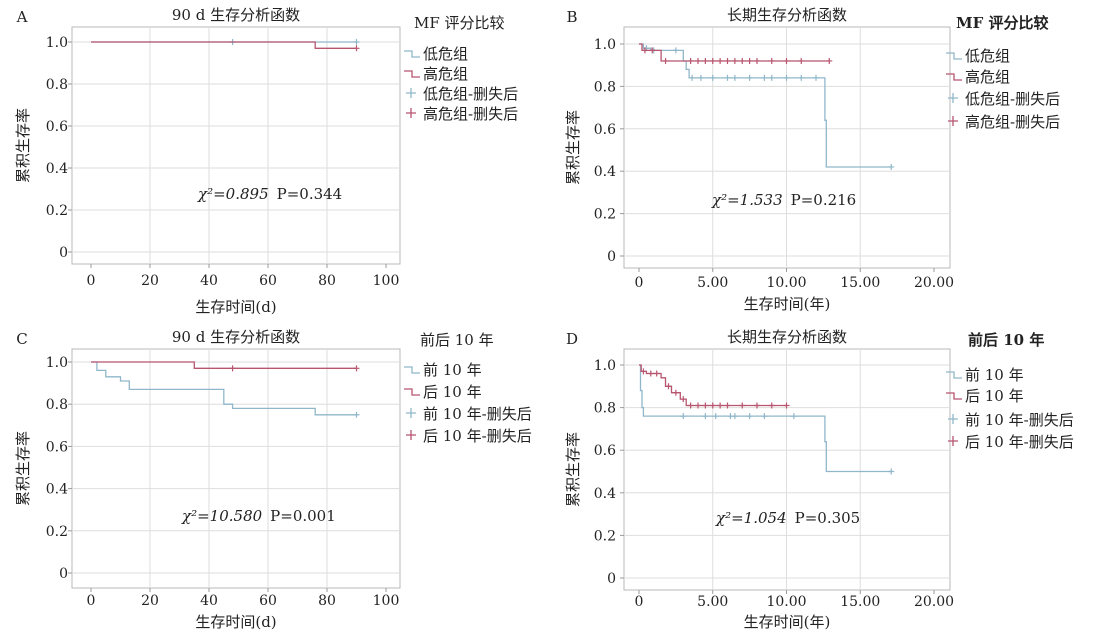 This screenshot has width=1108, height=640. What do you see at coordinates (268, 601) in the screenshot?
I see `x-tick-label: 60` at bounding box center [268, 601].